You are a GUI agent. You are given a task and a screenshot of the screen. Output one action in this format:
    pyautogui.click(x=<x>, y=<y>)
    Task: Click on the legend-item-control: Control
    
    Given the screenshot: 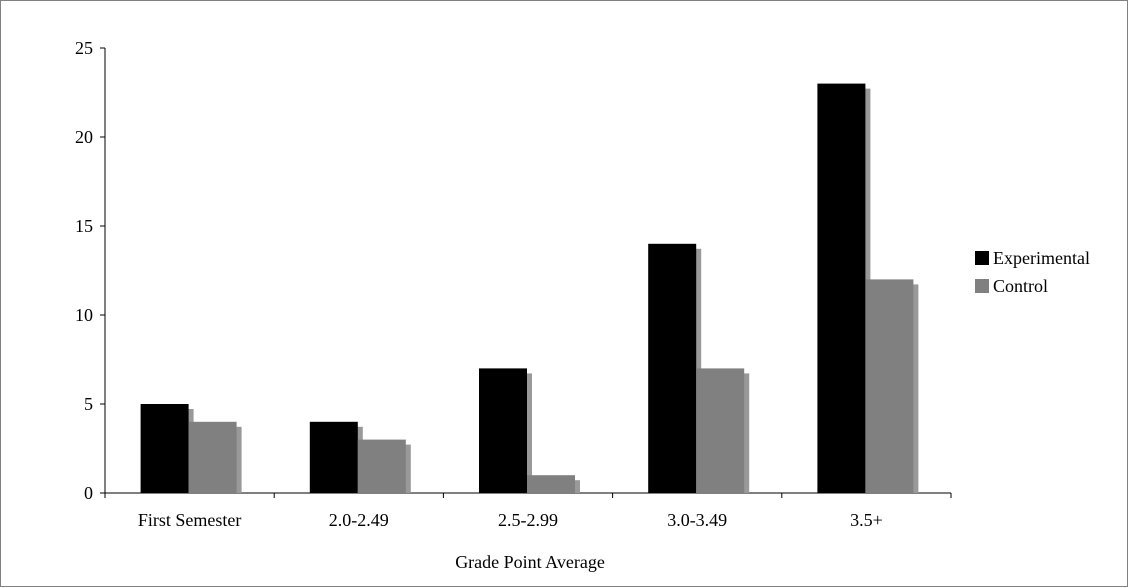 What is the action you would take?
    pyautogui.click(x=1032, y=286)
    